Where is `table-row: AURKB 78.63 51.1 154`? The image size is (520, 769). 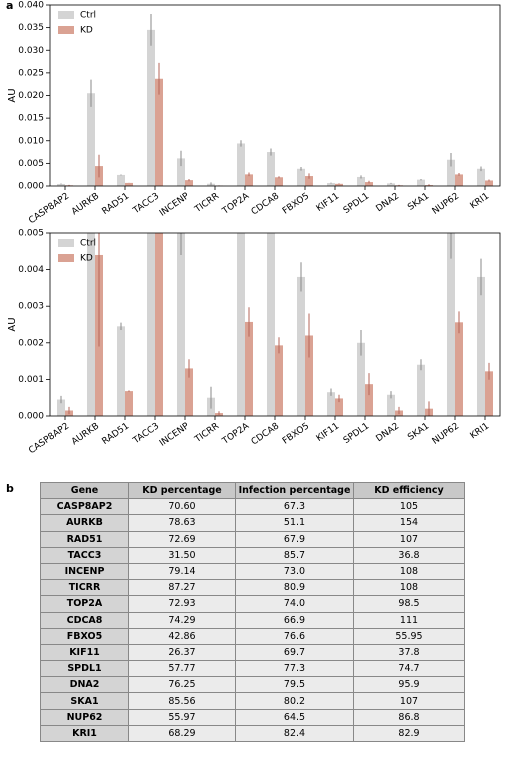 table-row: AURKB 78.63 51.1 154 is located at coordinates (252, 523).